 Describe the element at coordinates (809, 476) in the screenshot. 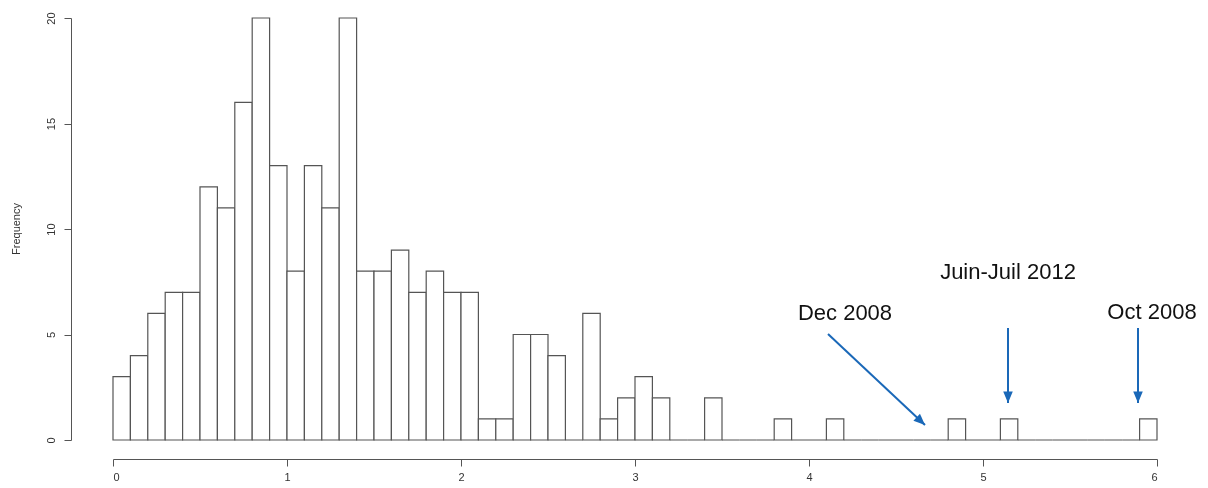

I see `x-tick-label: 4` at that location.